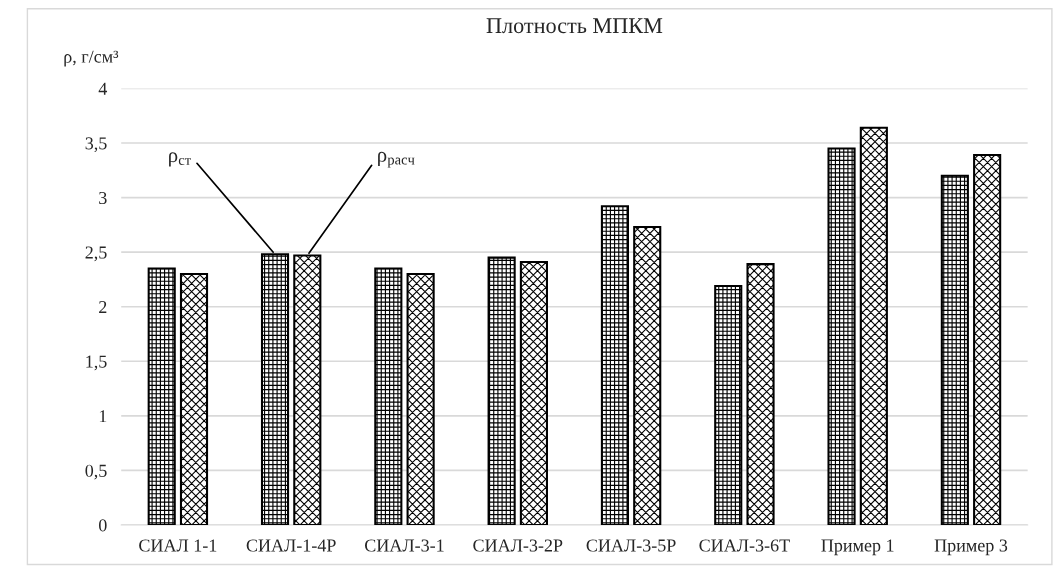  I want to click on y-tick-label: 1, so click(103, 416).